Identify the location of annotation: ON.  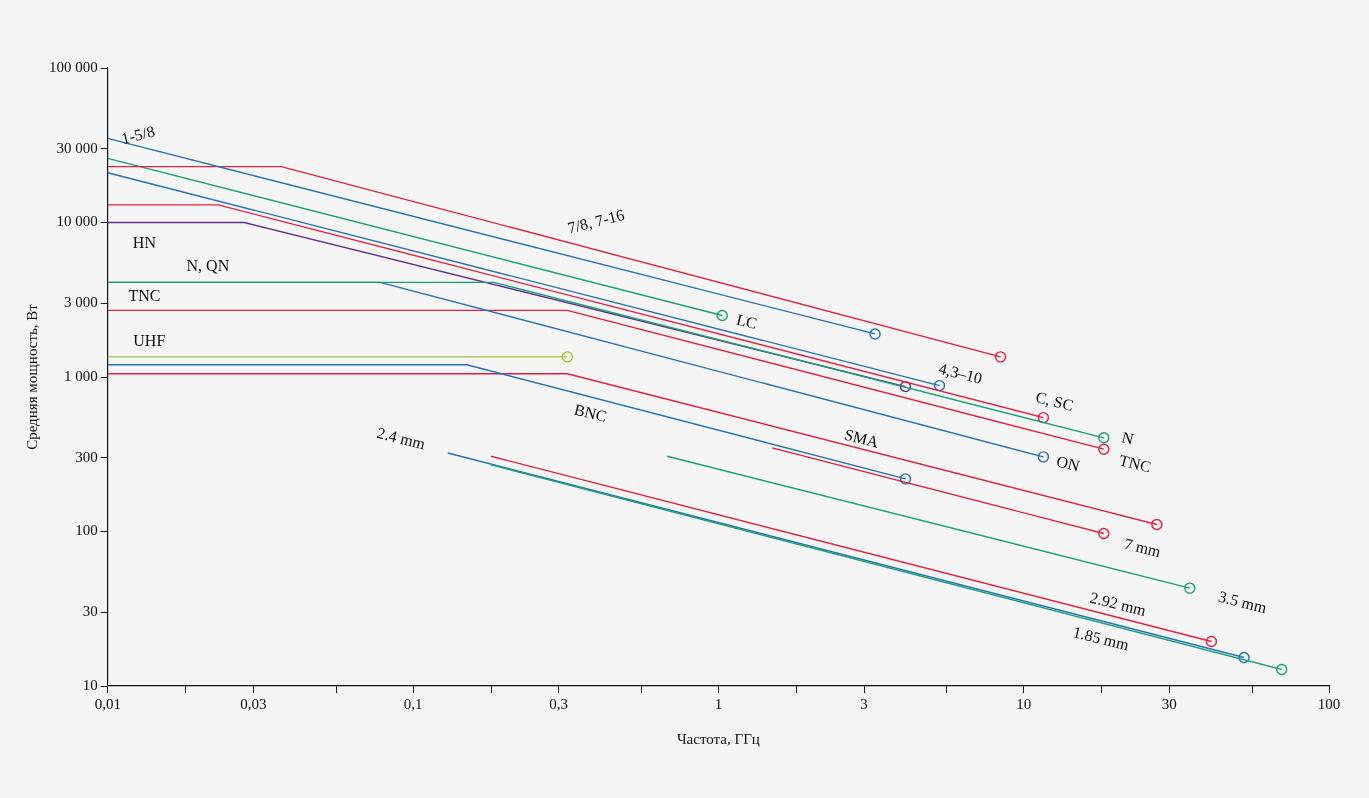
(1068, 463).